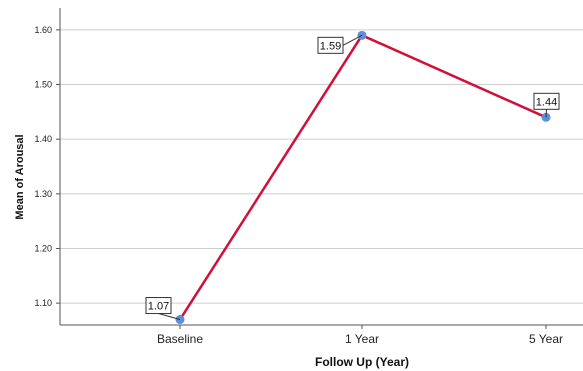 The width and height of the screenshot is (583, 371). I want to click on data-label: 1.59, so click(330, 46).